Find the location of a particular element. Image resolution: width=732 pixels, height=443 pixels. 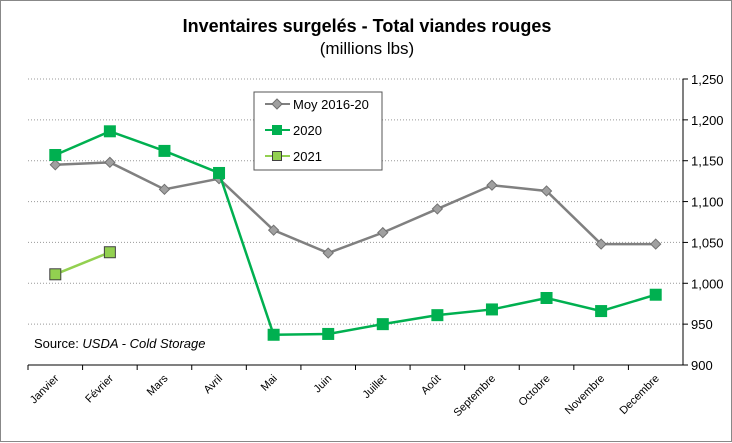

x-tick-label: Decembre is located at coordinates (639, 395).